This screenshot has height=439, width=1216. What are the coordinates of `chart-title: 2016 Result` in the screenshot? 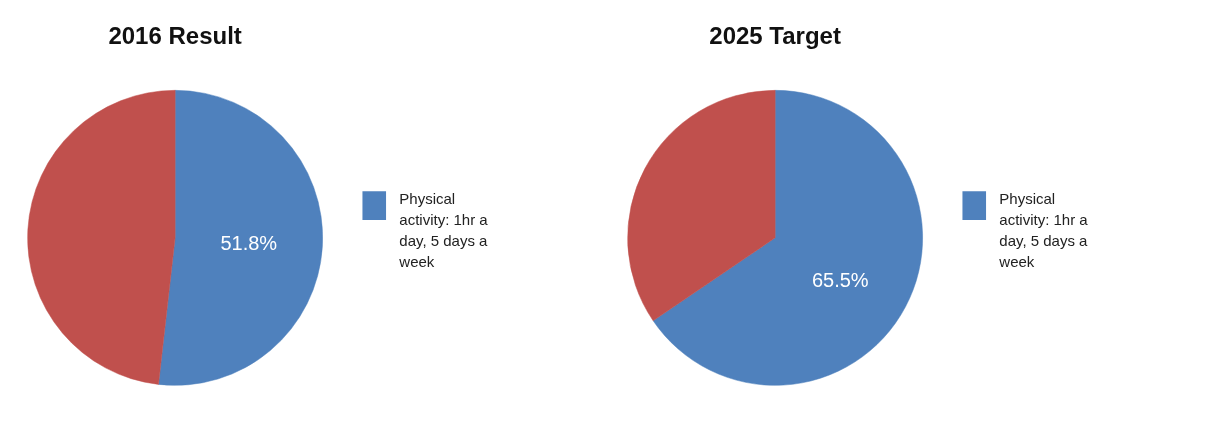 It's located at (175, 36).